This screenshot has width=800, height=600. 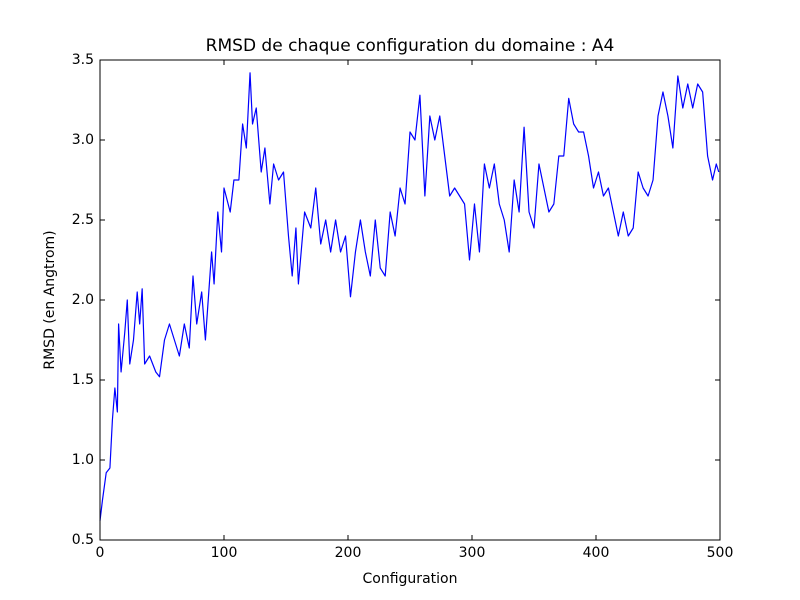 I want to click on y-tick-label: 3.5, so click(x=83, y=60).